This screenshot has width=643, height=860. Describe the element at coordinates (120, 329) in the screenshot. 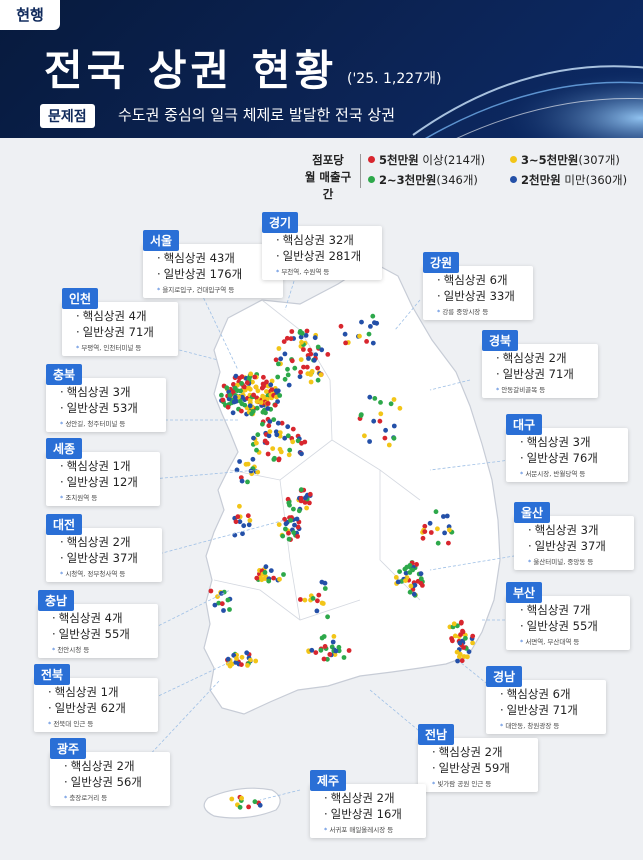

I see `region-card-incheon: 핵심상권 4개일반상권 71개부평역, 인천터미널 등` at that location.